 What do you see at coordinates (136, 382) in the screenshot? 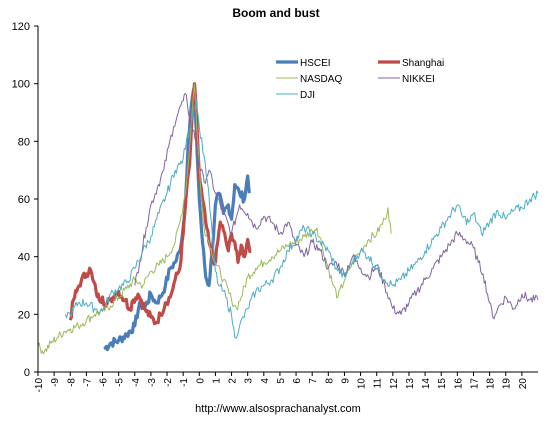
I see `x-tick-label--4: -4` at bounding box center [136, 382].